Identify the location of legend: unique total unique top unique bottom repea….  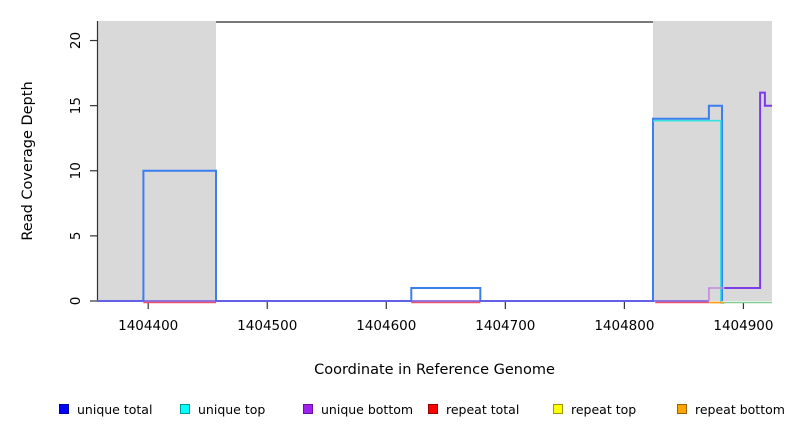
(396, 410).